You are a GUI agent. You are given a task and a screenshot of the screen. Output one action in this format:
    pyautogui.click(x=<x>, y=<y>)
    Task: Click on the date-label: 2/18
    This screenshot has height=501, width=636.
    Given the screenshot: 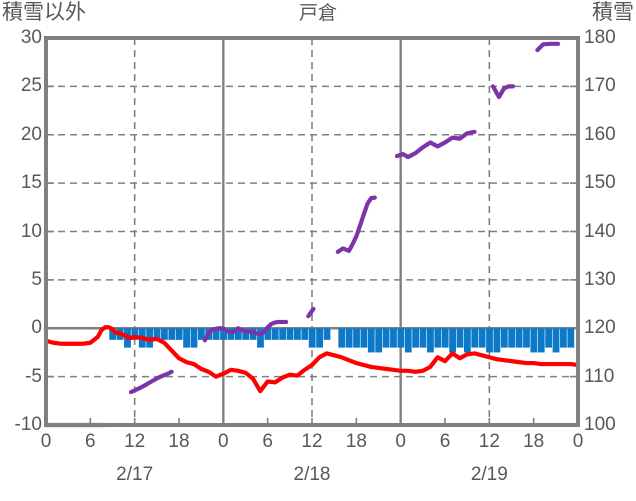 What is the action you would take?
    pyautogui.click(x=312, y=474)
    